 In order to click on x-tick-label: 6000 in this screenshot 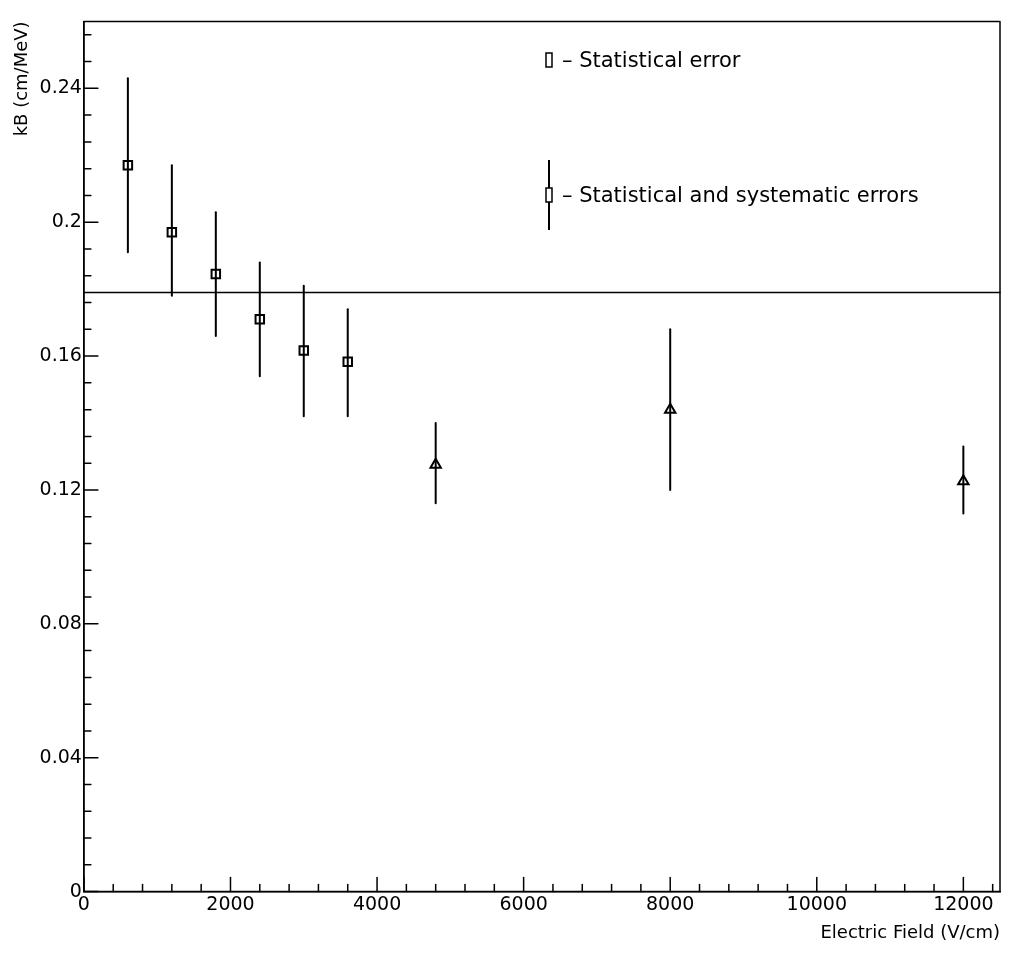, I will do `click(523, 902)`.